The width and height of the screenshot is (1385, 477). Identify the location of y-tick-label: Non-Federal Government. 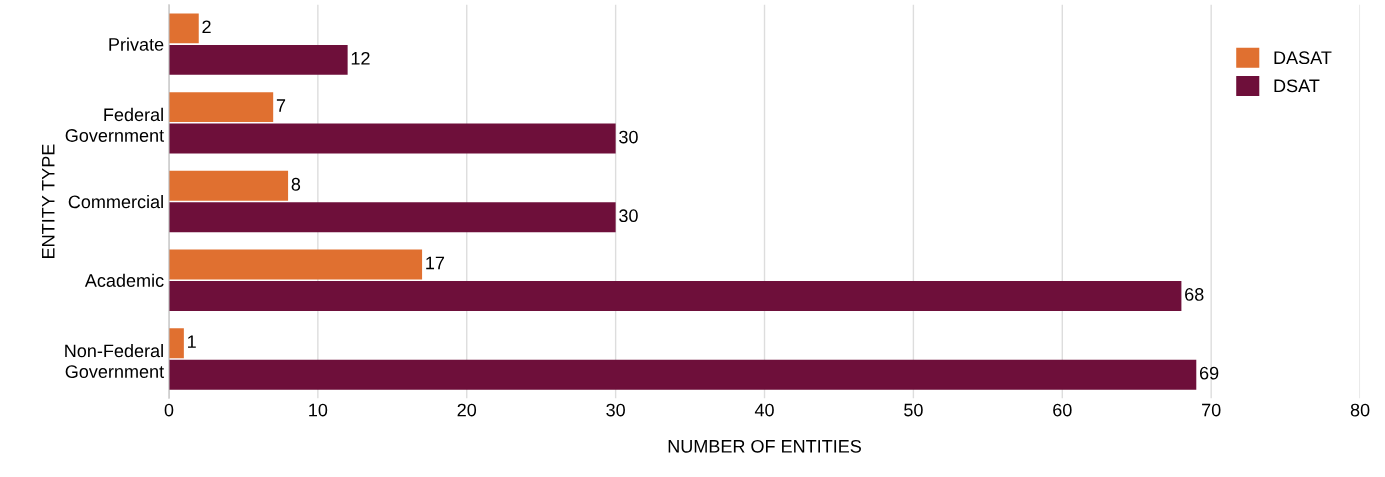
(114, 360).